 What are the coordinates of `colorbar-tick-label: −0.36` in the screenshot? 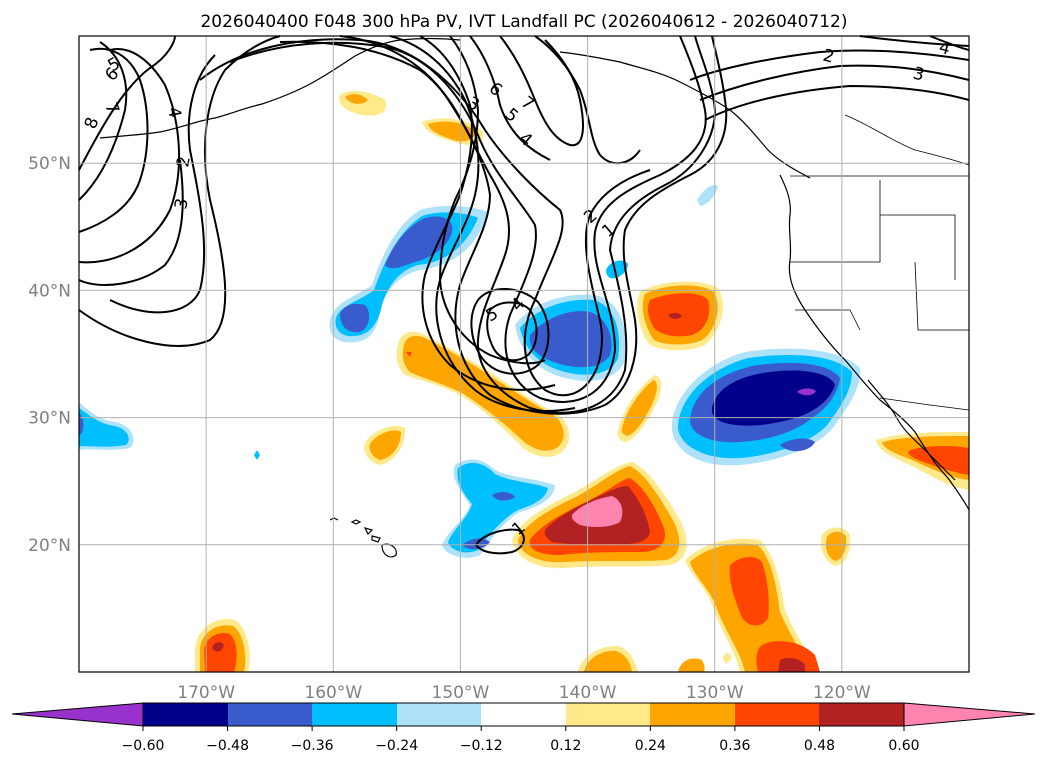 It's located at (312, 746).